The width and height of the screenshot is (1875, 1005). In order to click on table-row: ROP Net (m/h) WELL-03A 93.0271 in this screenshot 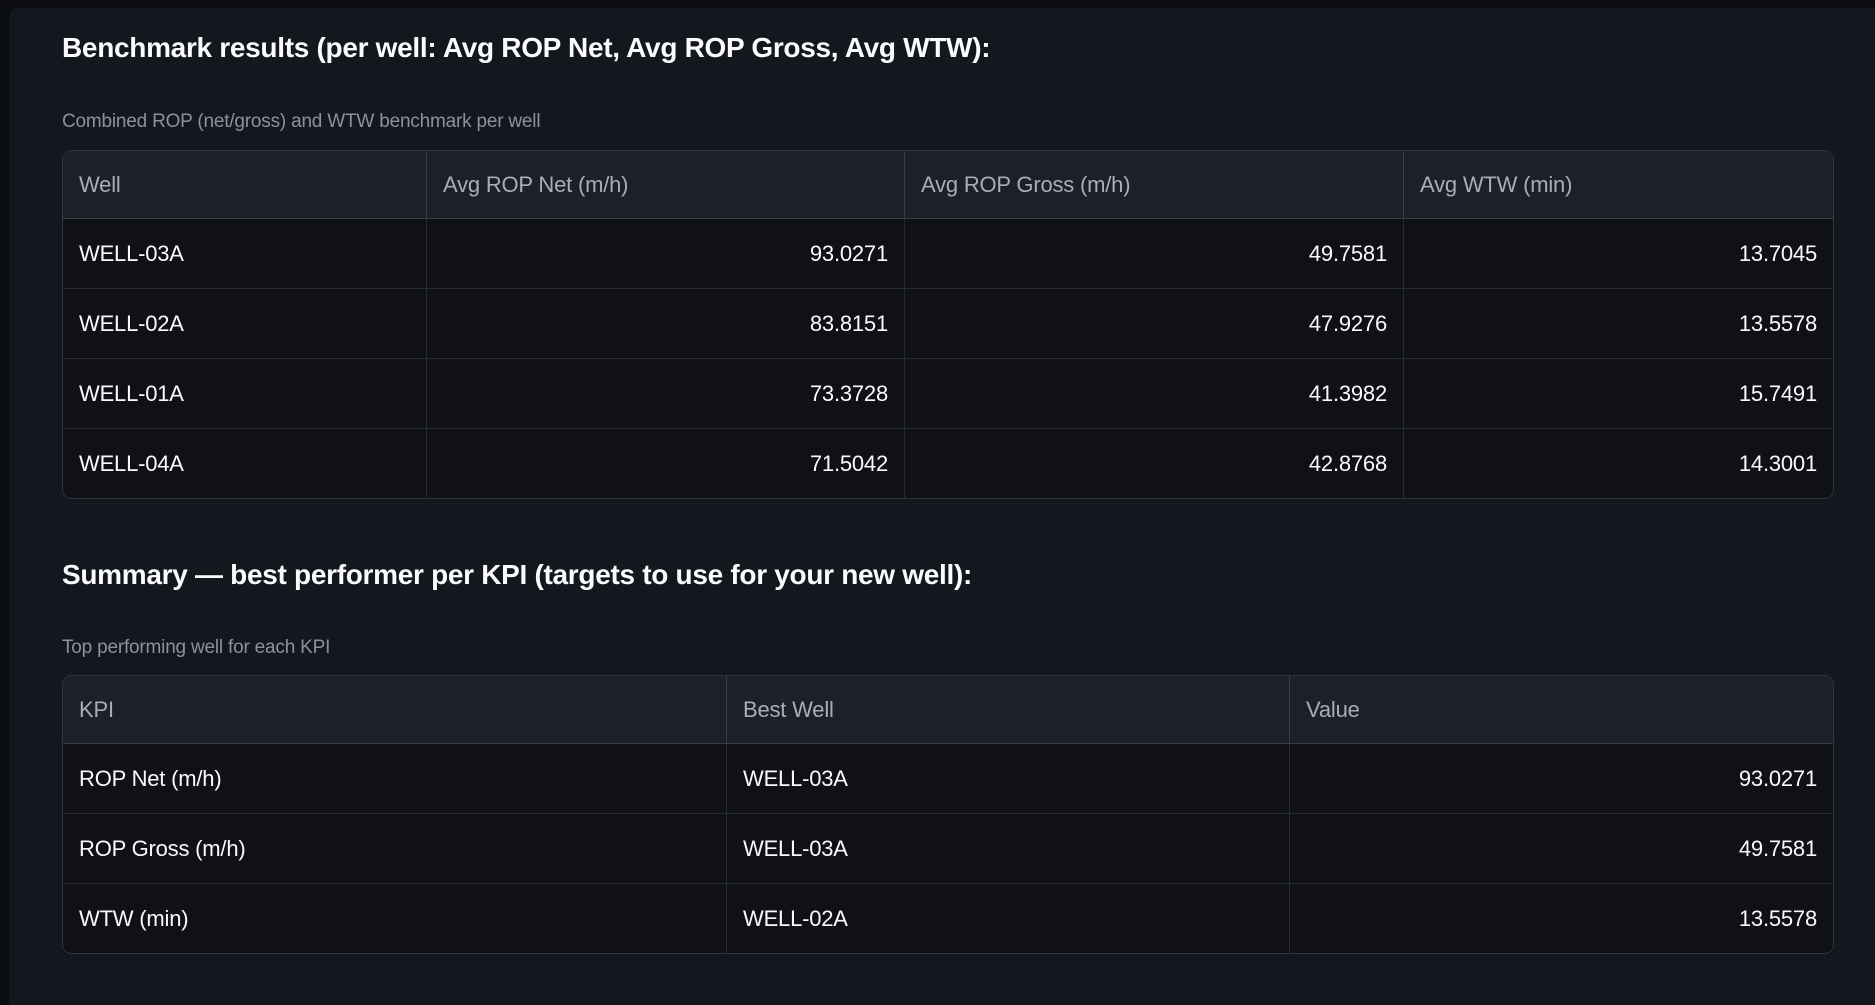, I will do `click(948, 779)`.